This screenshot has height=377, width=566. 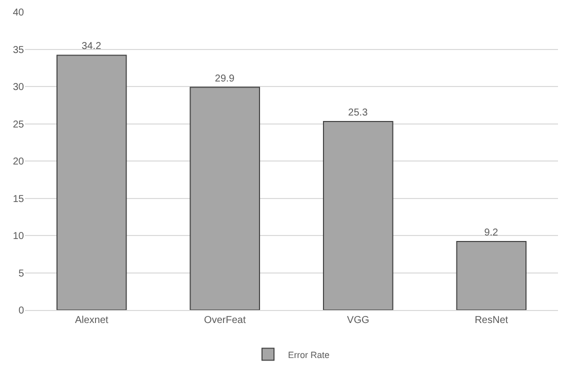 I want to click on y-tick-label: 20, so click(x=18, y=162).